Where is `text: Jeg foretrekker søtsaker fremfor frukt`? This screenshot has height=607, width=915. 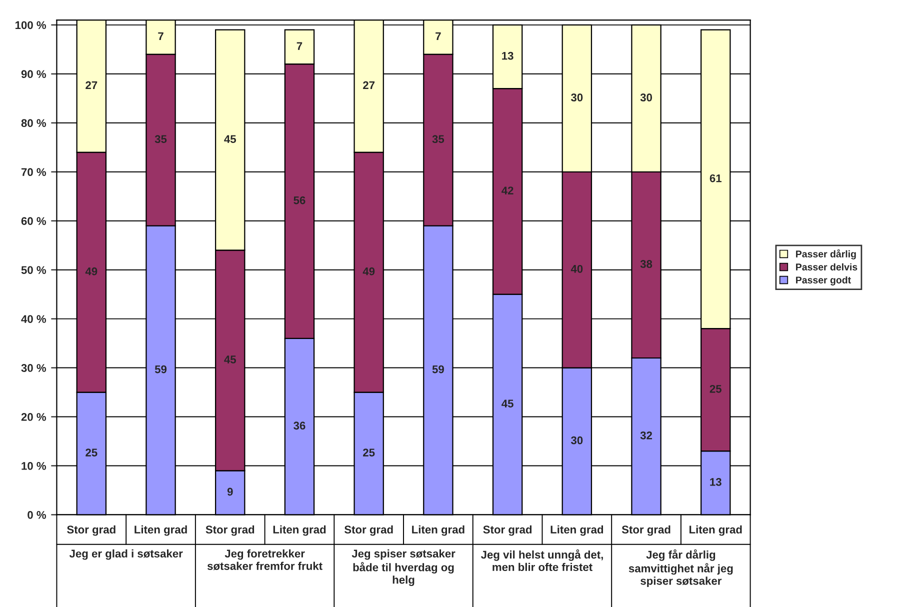 text: Jeg foretrekker søtsaker fremfor frukt is located at coordinates (264, 559).